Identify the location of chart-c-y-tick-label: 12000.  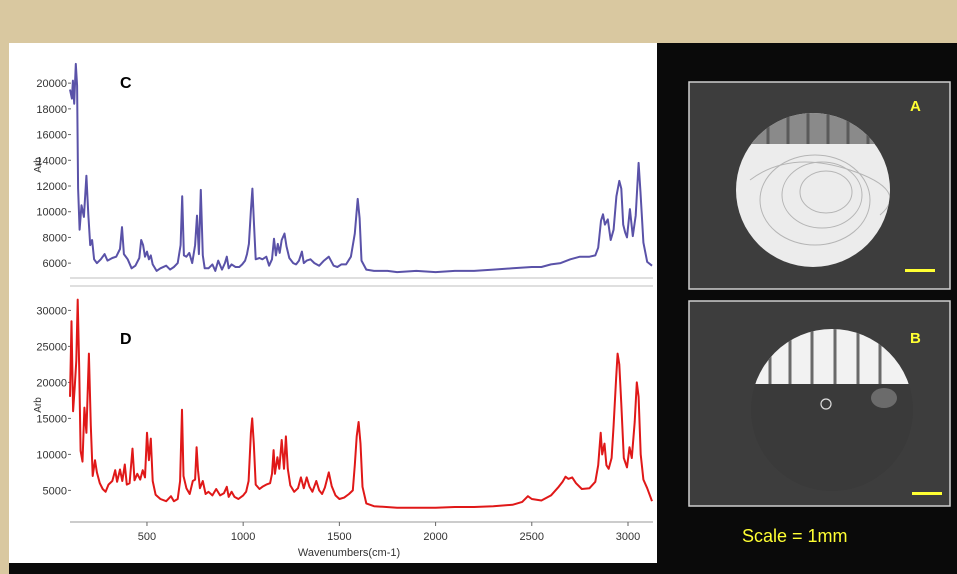
(51, 187).